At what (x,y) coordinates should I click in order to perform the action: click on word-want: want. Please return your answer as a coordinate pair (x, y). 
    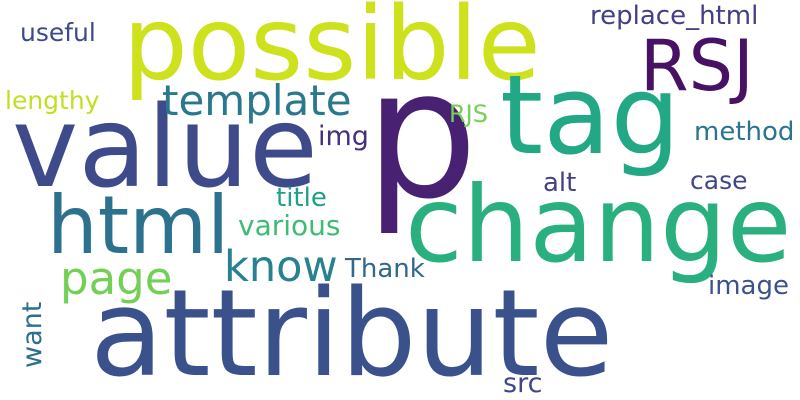
    Looking at the image, I should click on (32, 334).